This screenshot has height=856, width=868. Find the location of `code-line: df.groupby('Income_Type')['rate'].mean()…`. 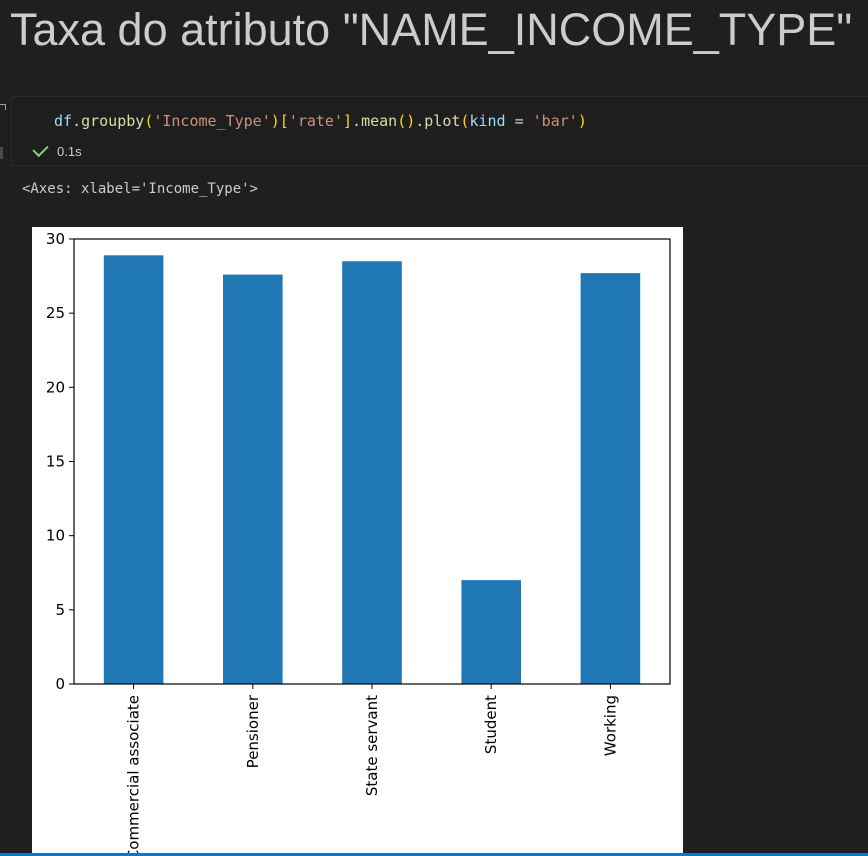

code-line: df.groupby('Income_Type')['rate'].mean()… is located at coordinates (320, 121).